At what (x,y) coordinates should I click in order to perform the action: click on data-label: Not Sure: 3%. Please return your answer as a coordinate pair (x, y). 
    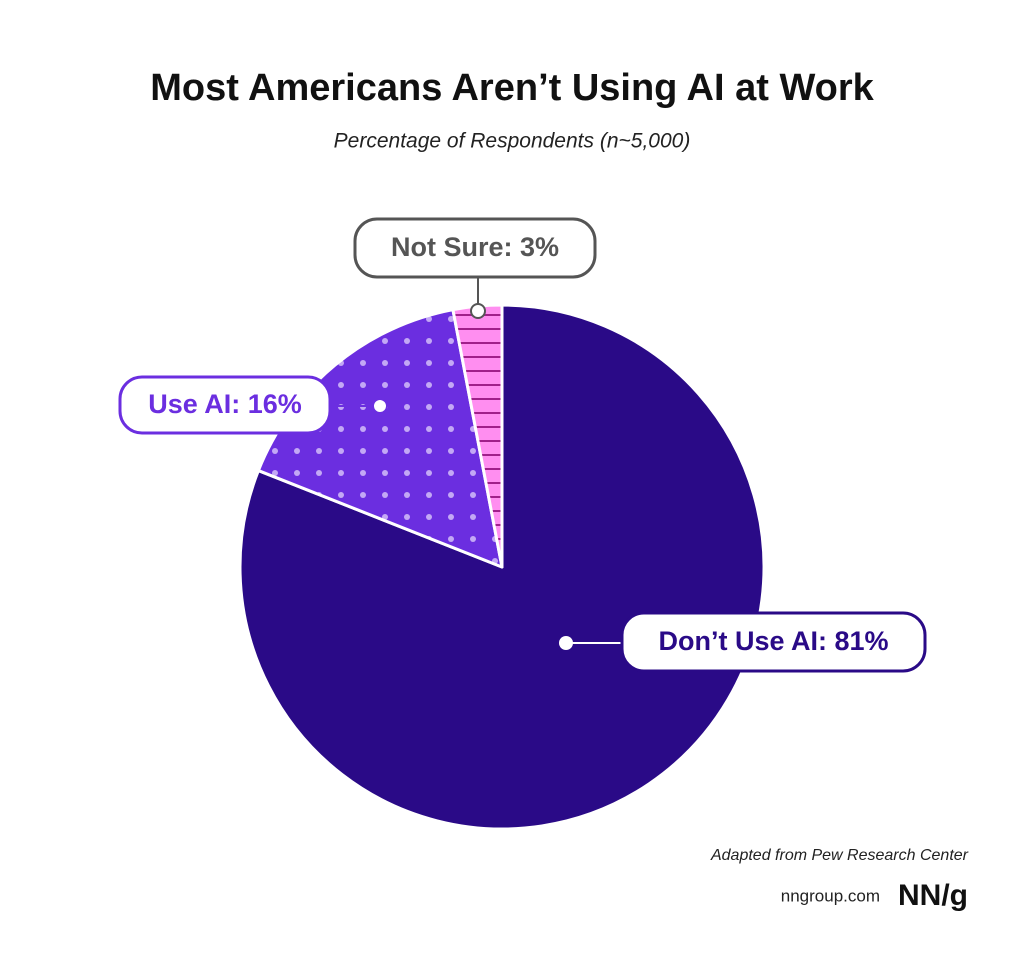
    Looking at the image, I should click on (475, 247).